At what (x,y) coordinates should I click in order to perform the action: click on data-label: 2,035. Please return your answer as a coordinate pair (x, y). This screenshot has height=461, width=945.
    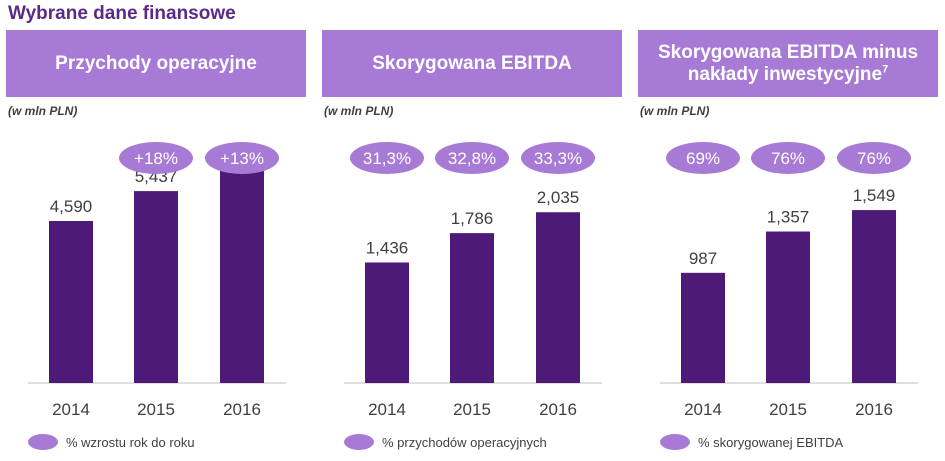
    Looking at the image, I should click on (558, 197).